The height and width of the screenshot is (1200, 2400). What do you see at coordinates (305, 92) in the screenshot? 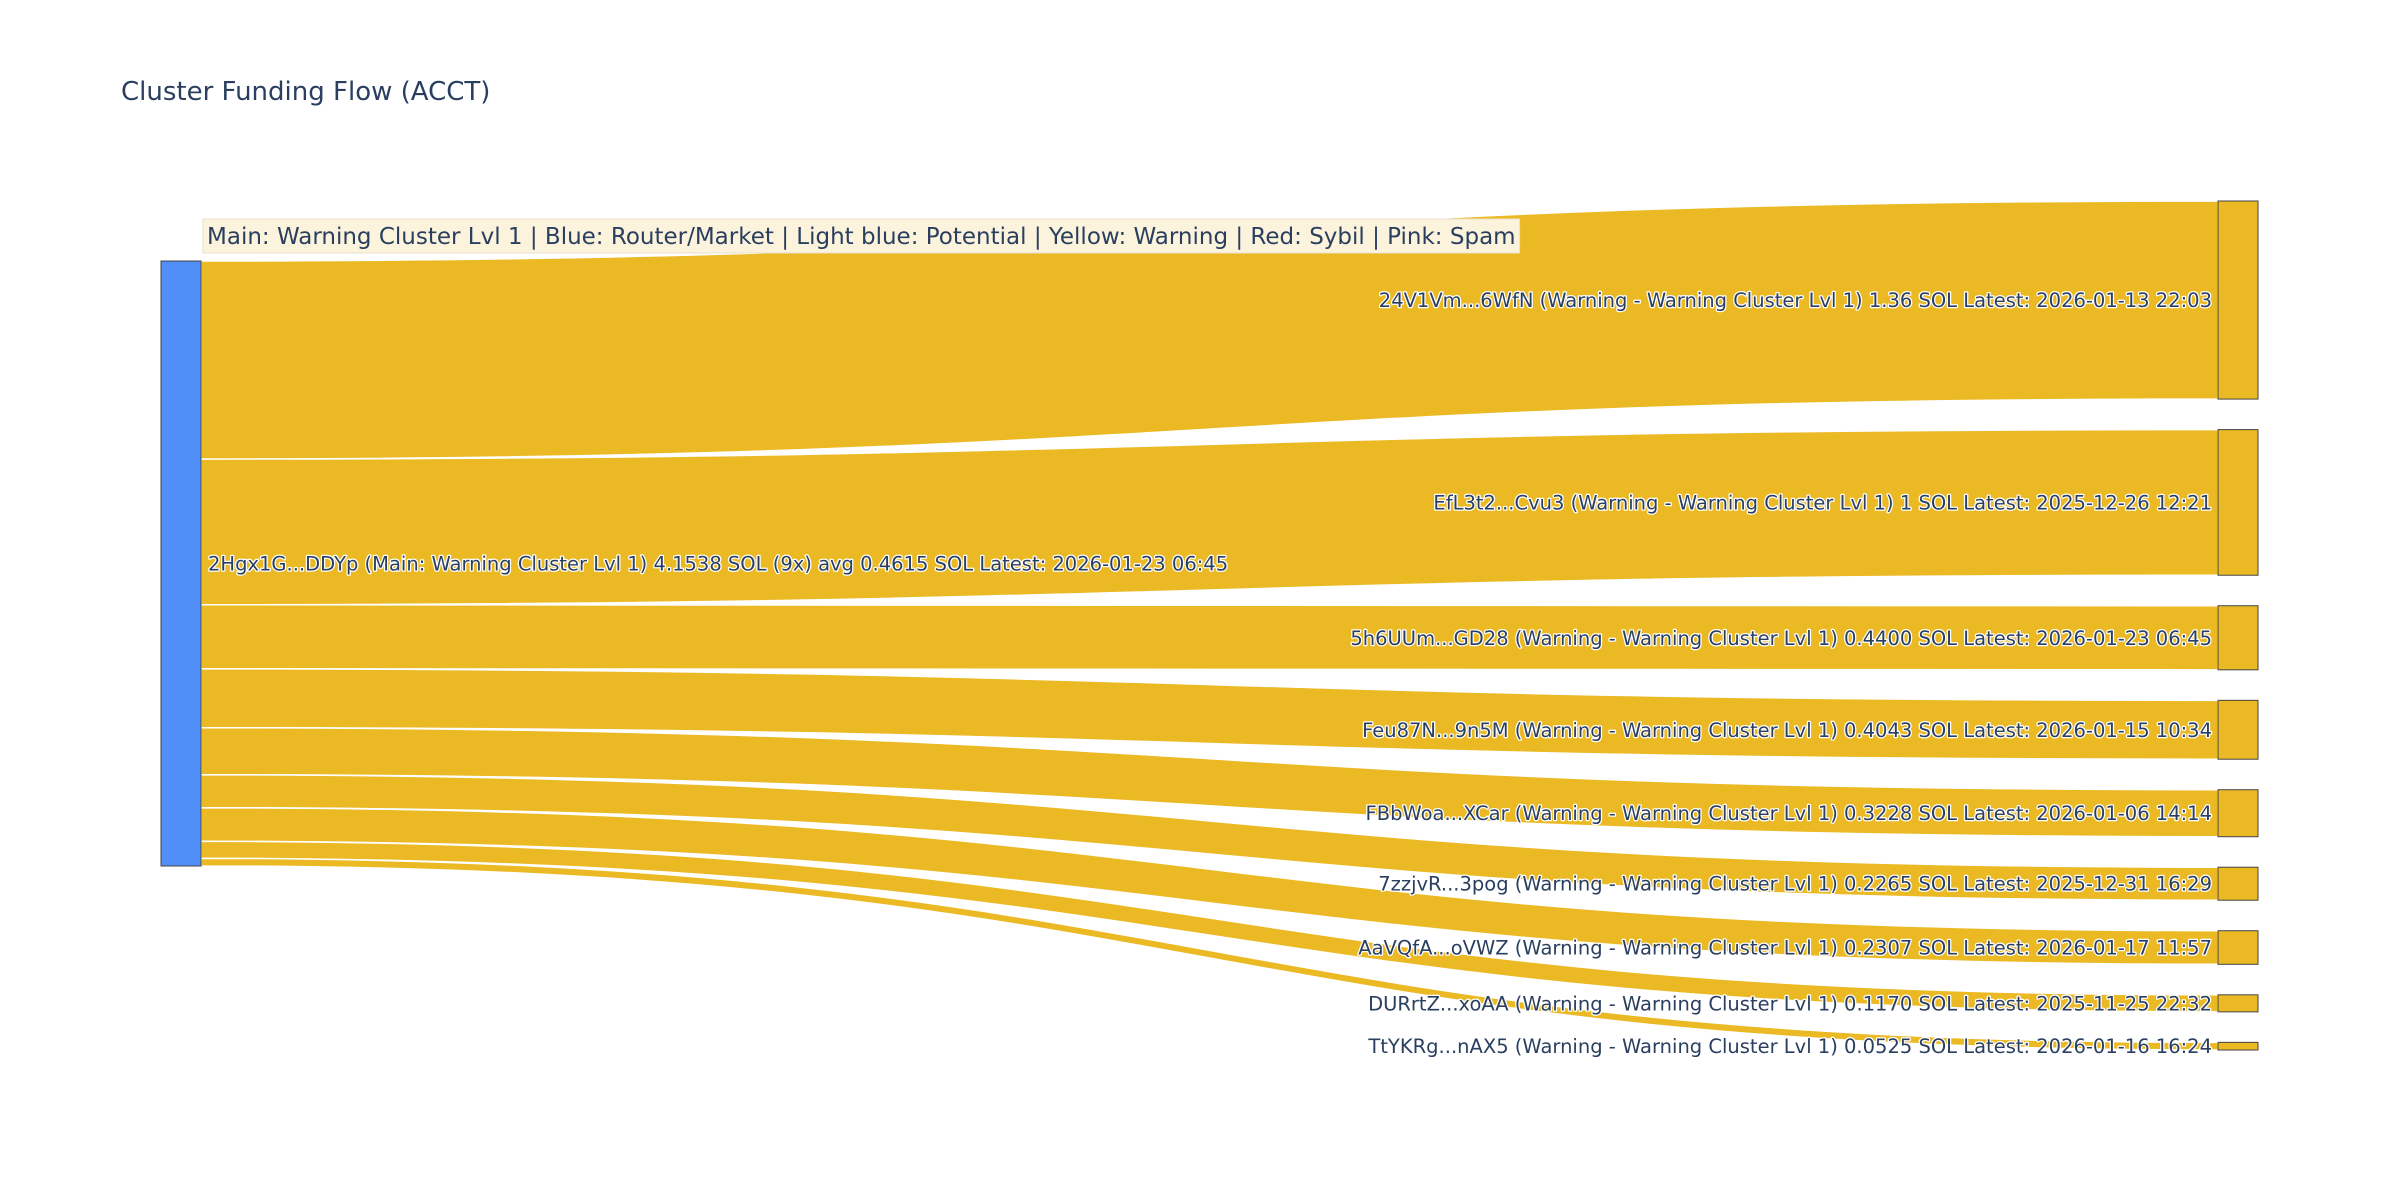
I see `chart-title: Cluster Funding Flow (ACCT)` at bounding box center [305, 92].